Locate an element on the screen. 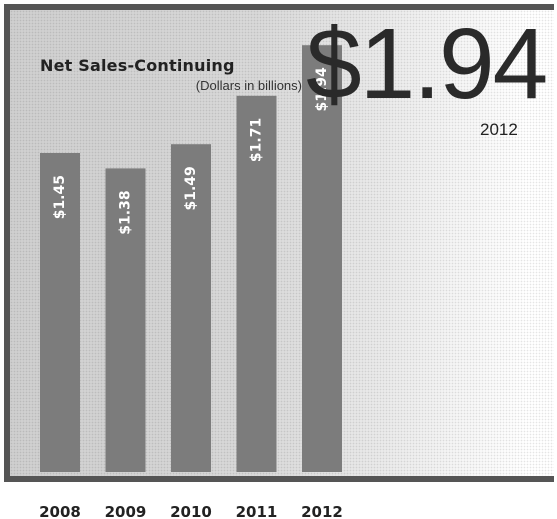 Image resolution: width=557 pixels, height=519 pixels. bar-2008 is located at coordinates (60, 312).